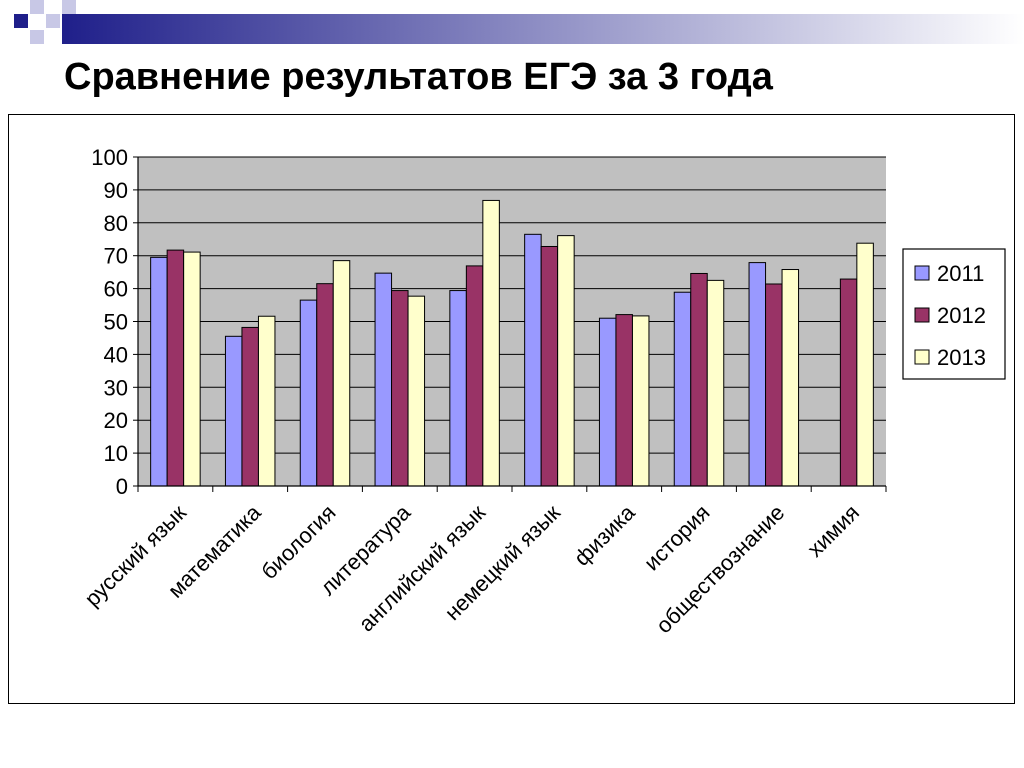 The height and width of the screenshot is (768, 1024). What do you see at coordinates (109, 157) in the screenshot?
I see `y-tick-label: 100` at bounding box center [109, 157].